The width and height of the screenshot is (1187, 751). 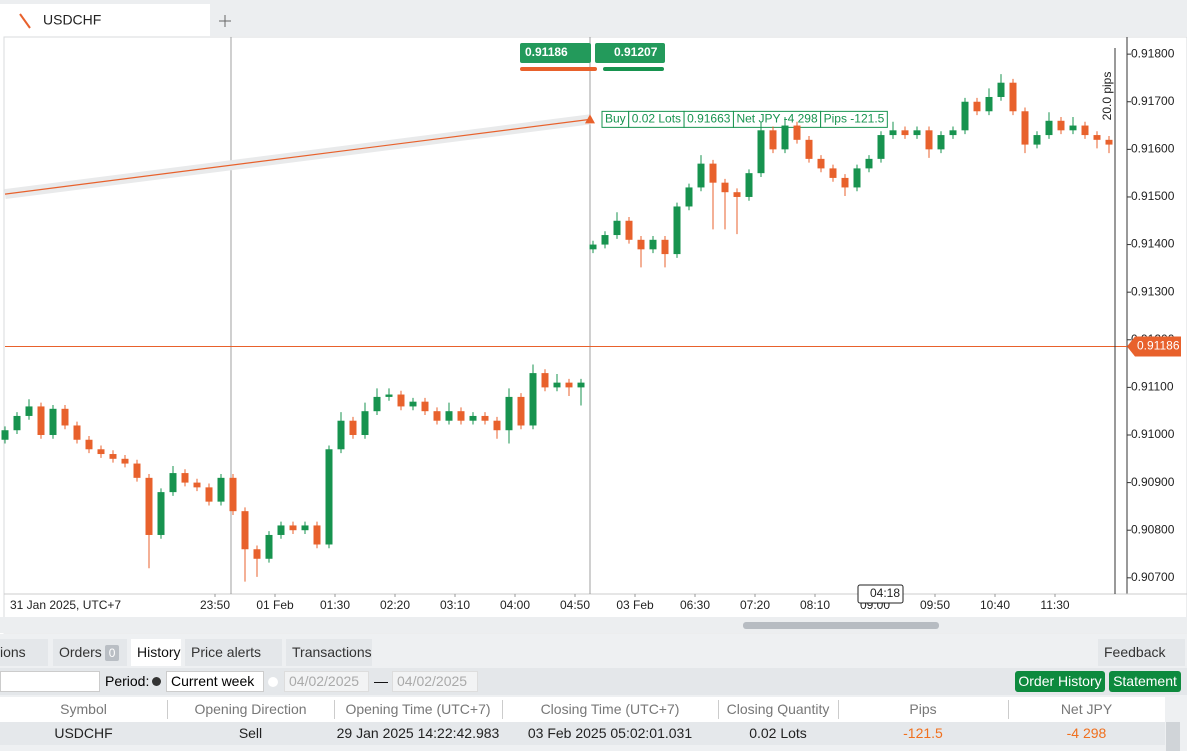 What do you see at coordinates (233, 663) in the screenshot?
I see `tab: Price alerts0` at bounding box center [233, 663].